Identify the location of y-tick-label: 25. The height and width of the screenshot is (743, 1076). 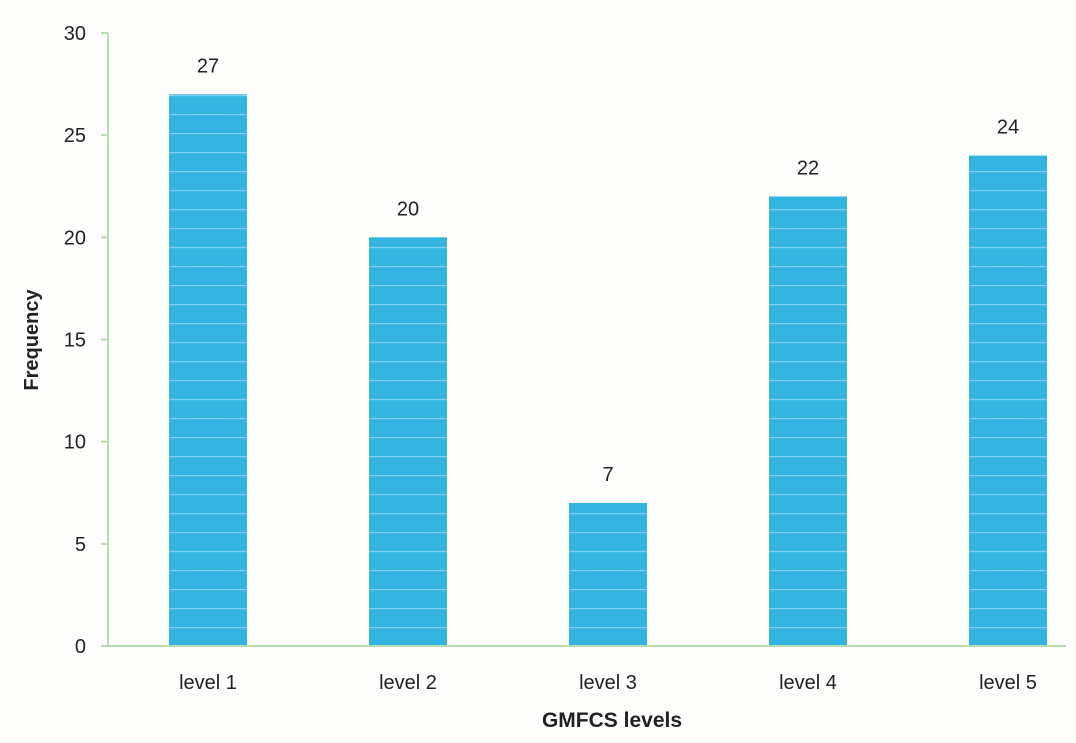
(75, 136).